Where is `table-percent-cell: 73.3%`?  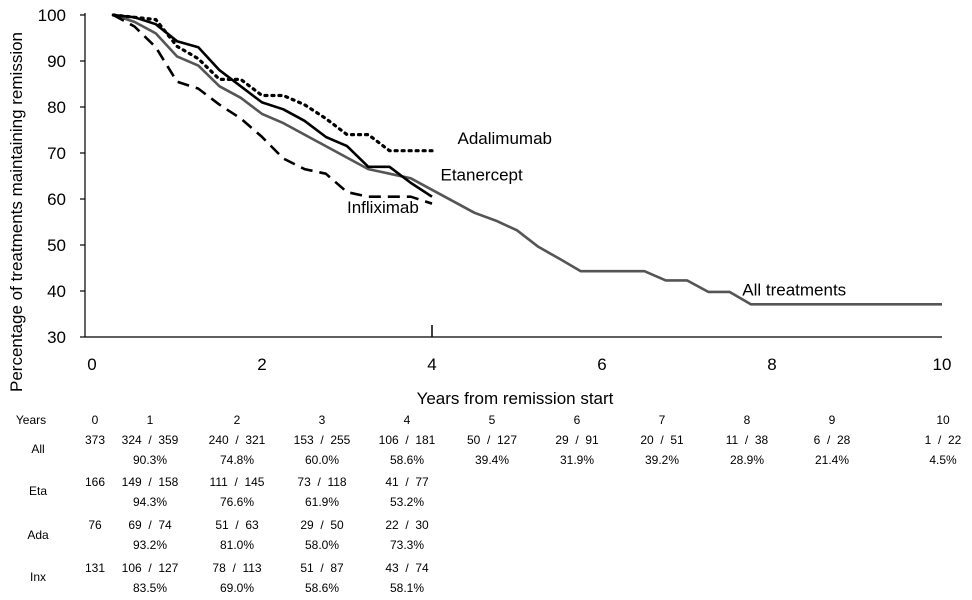
table-percent-cell: 73.3% is located at coordinates (407, 545).